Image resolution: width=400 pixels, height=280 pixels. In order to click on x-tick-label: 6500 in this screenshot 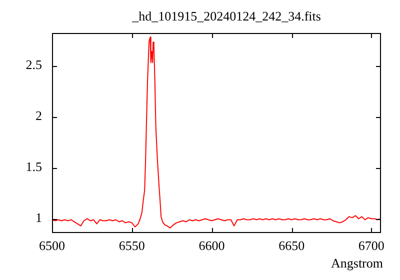, I will do `click(52, 246)`.